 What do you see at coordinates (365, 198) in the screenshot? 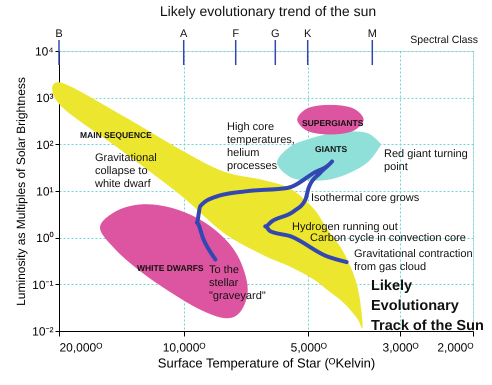
I see `annotation: Isothermal core grows` at bounding box center [365, 198].